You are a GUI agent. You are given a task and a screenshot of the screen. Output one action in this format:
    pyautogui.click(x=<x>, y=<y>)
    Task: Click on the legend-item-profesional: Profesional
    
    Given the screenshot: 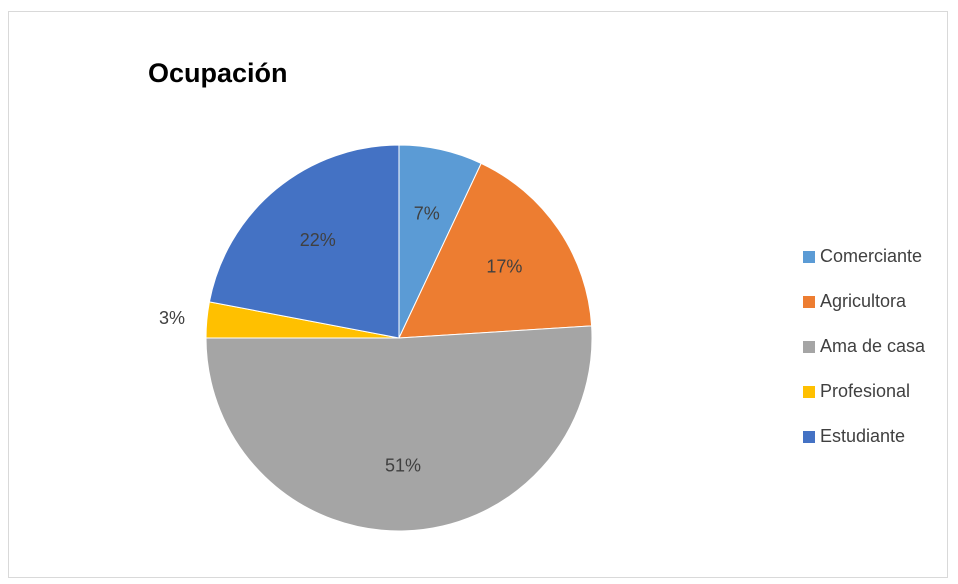 What is the action you would take?
    pyautogui.click(x=878, y=391)
    